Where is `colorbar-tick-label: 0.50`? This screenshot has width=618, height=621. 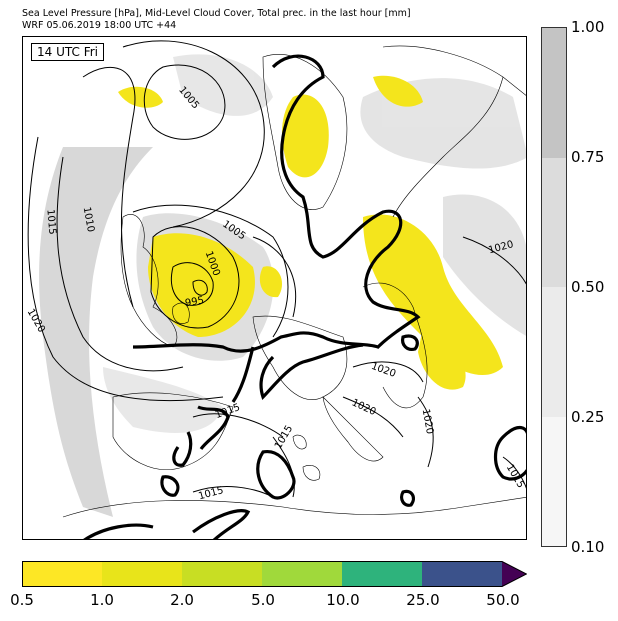
colorbar-tick-label: 0.50 is located at coordinates (588, 287).